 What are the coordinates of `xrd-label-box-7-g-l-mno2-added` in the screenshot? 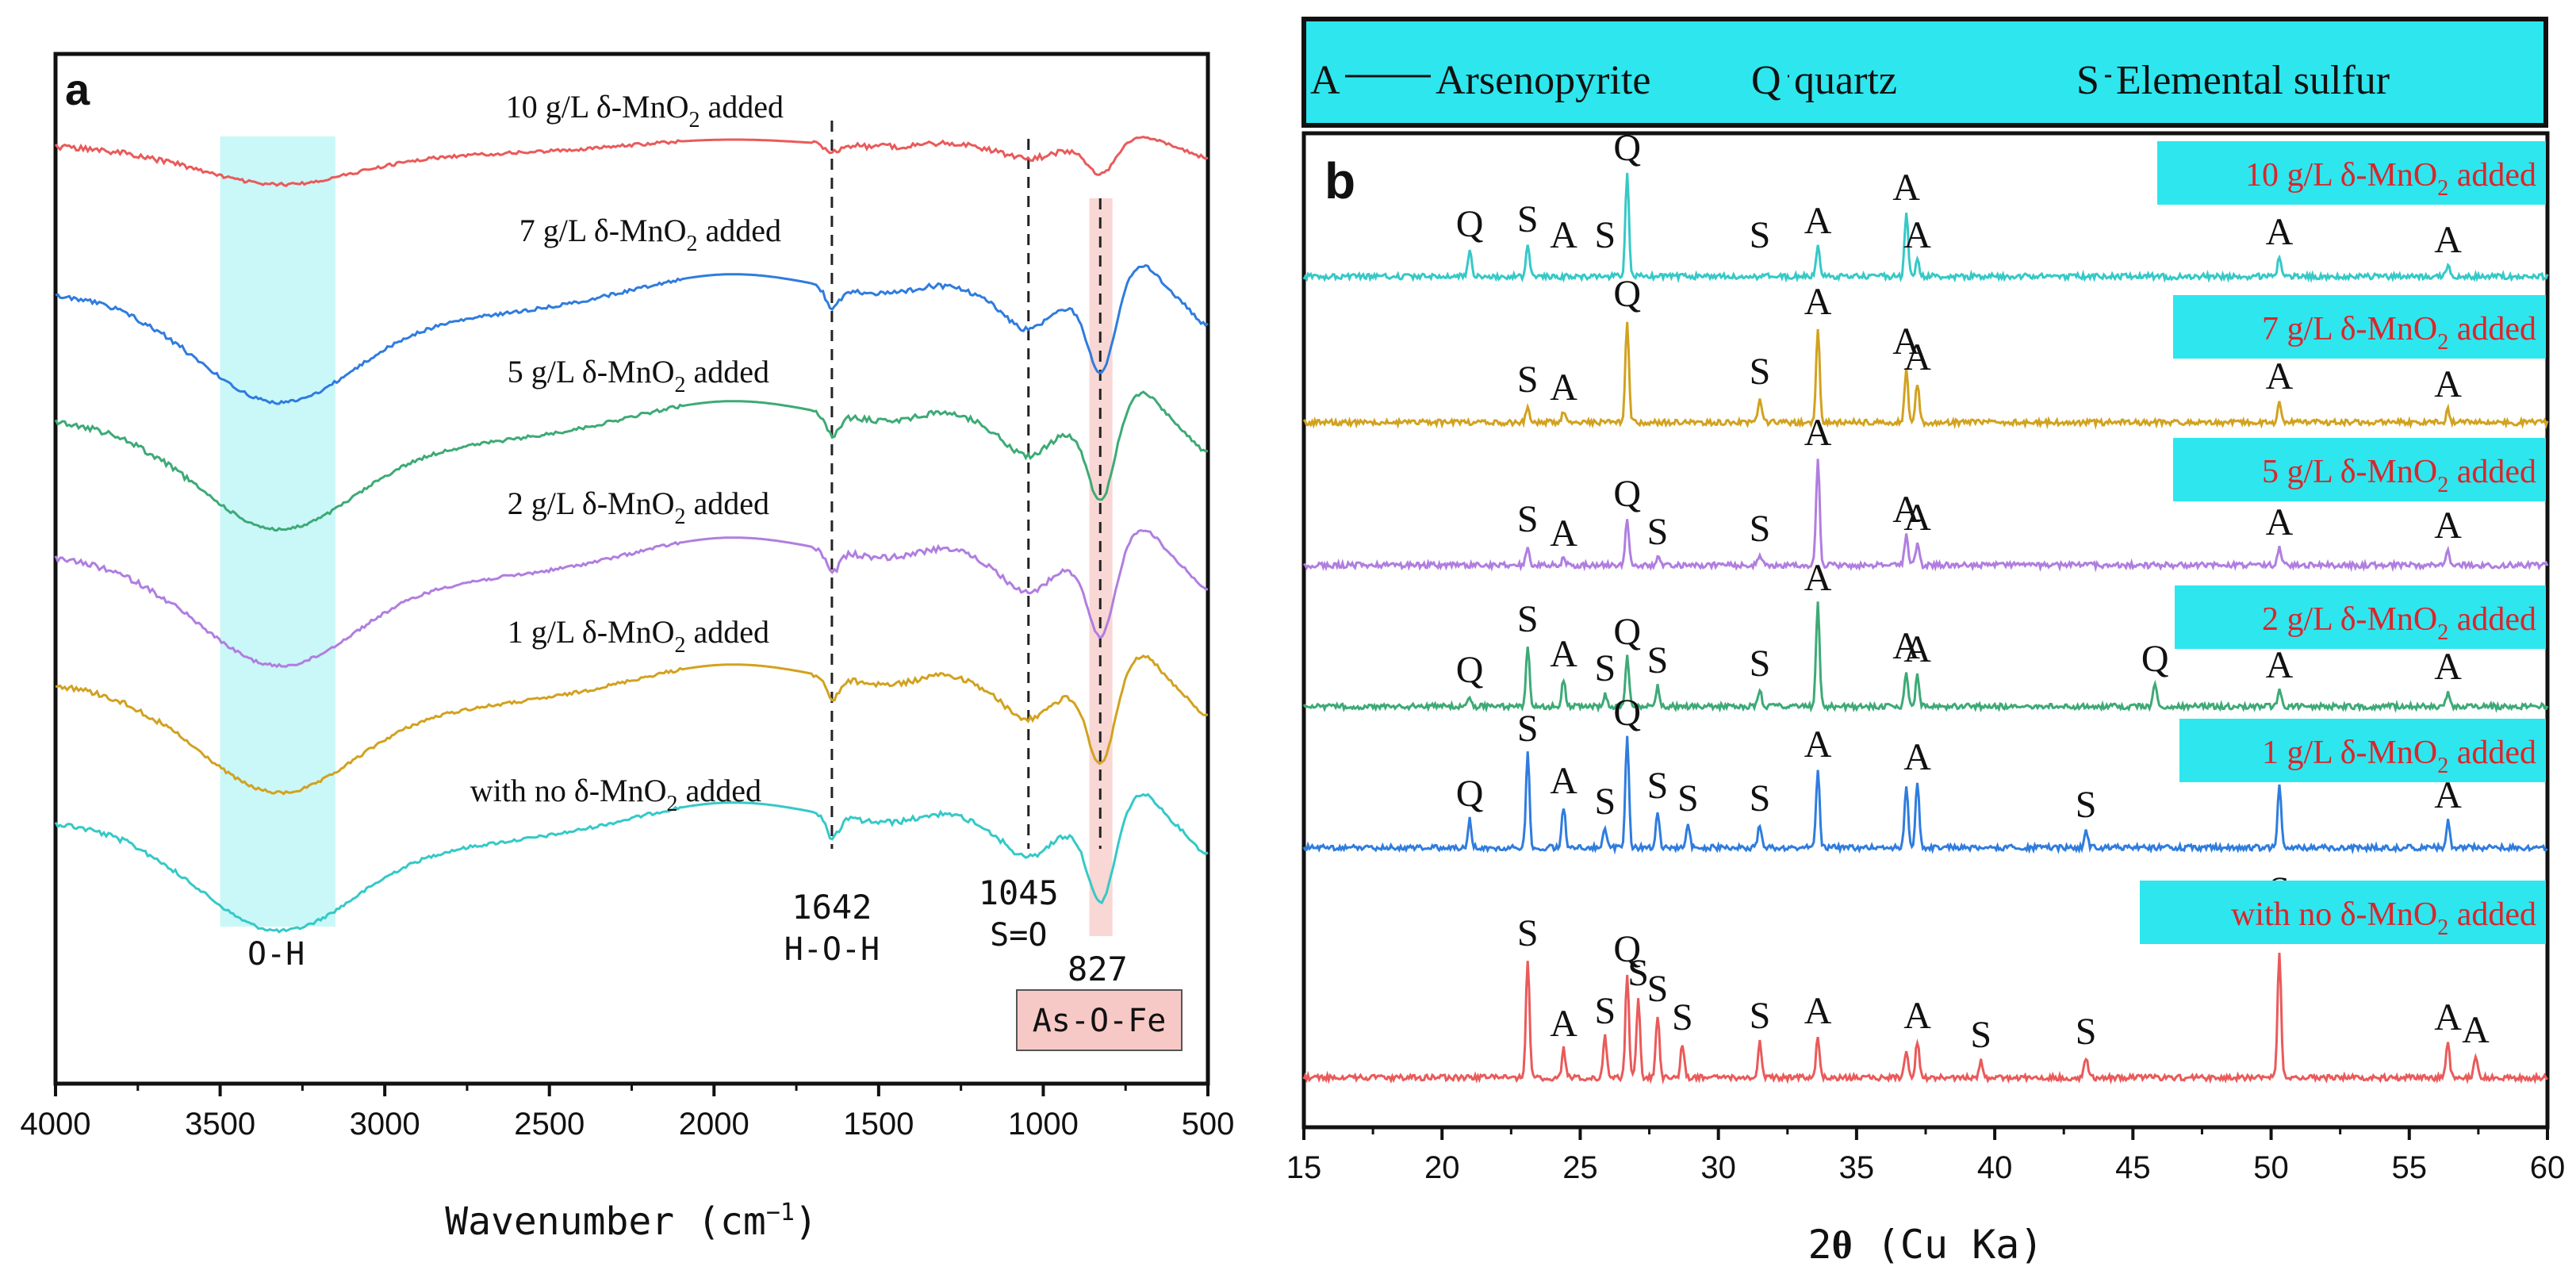 It's located at (2360, 327).